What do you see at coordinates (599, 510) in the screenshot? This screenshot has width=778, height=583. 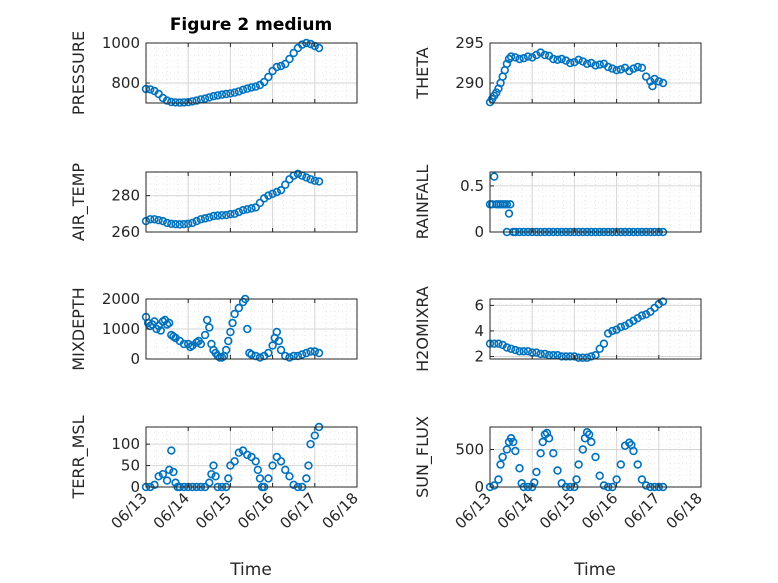 I see `x-tick-label: 06/16` at bounding box center [599, 510].